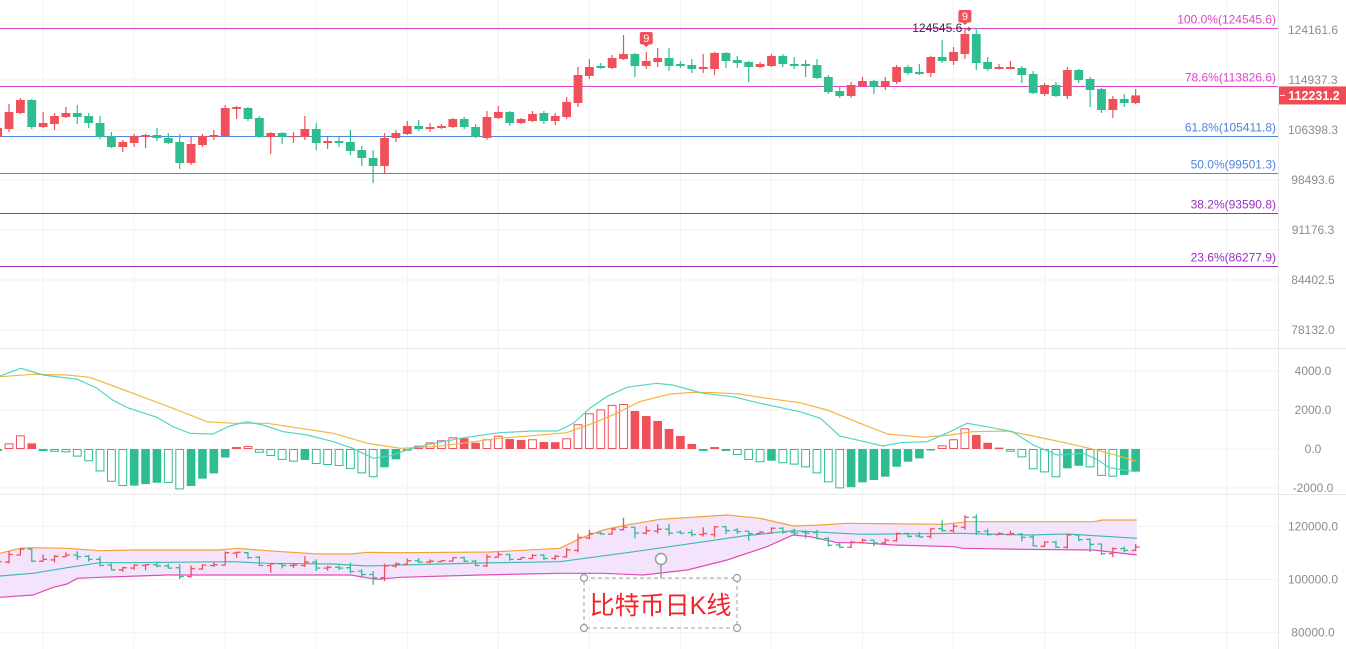  Describe the element at coordinates (1313, 449) in the screenshot. I see `axis-tick-label: 0.0` at that location.